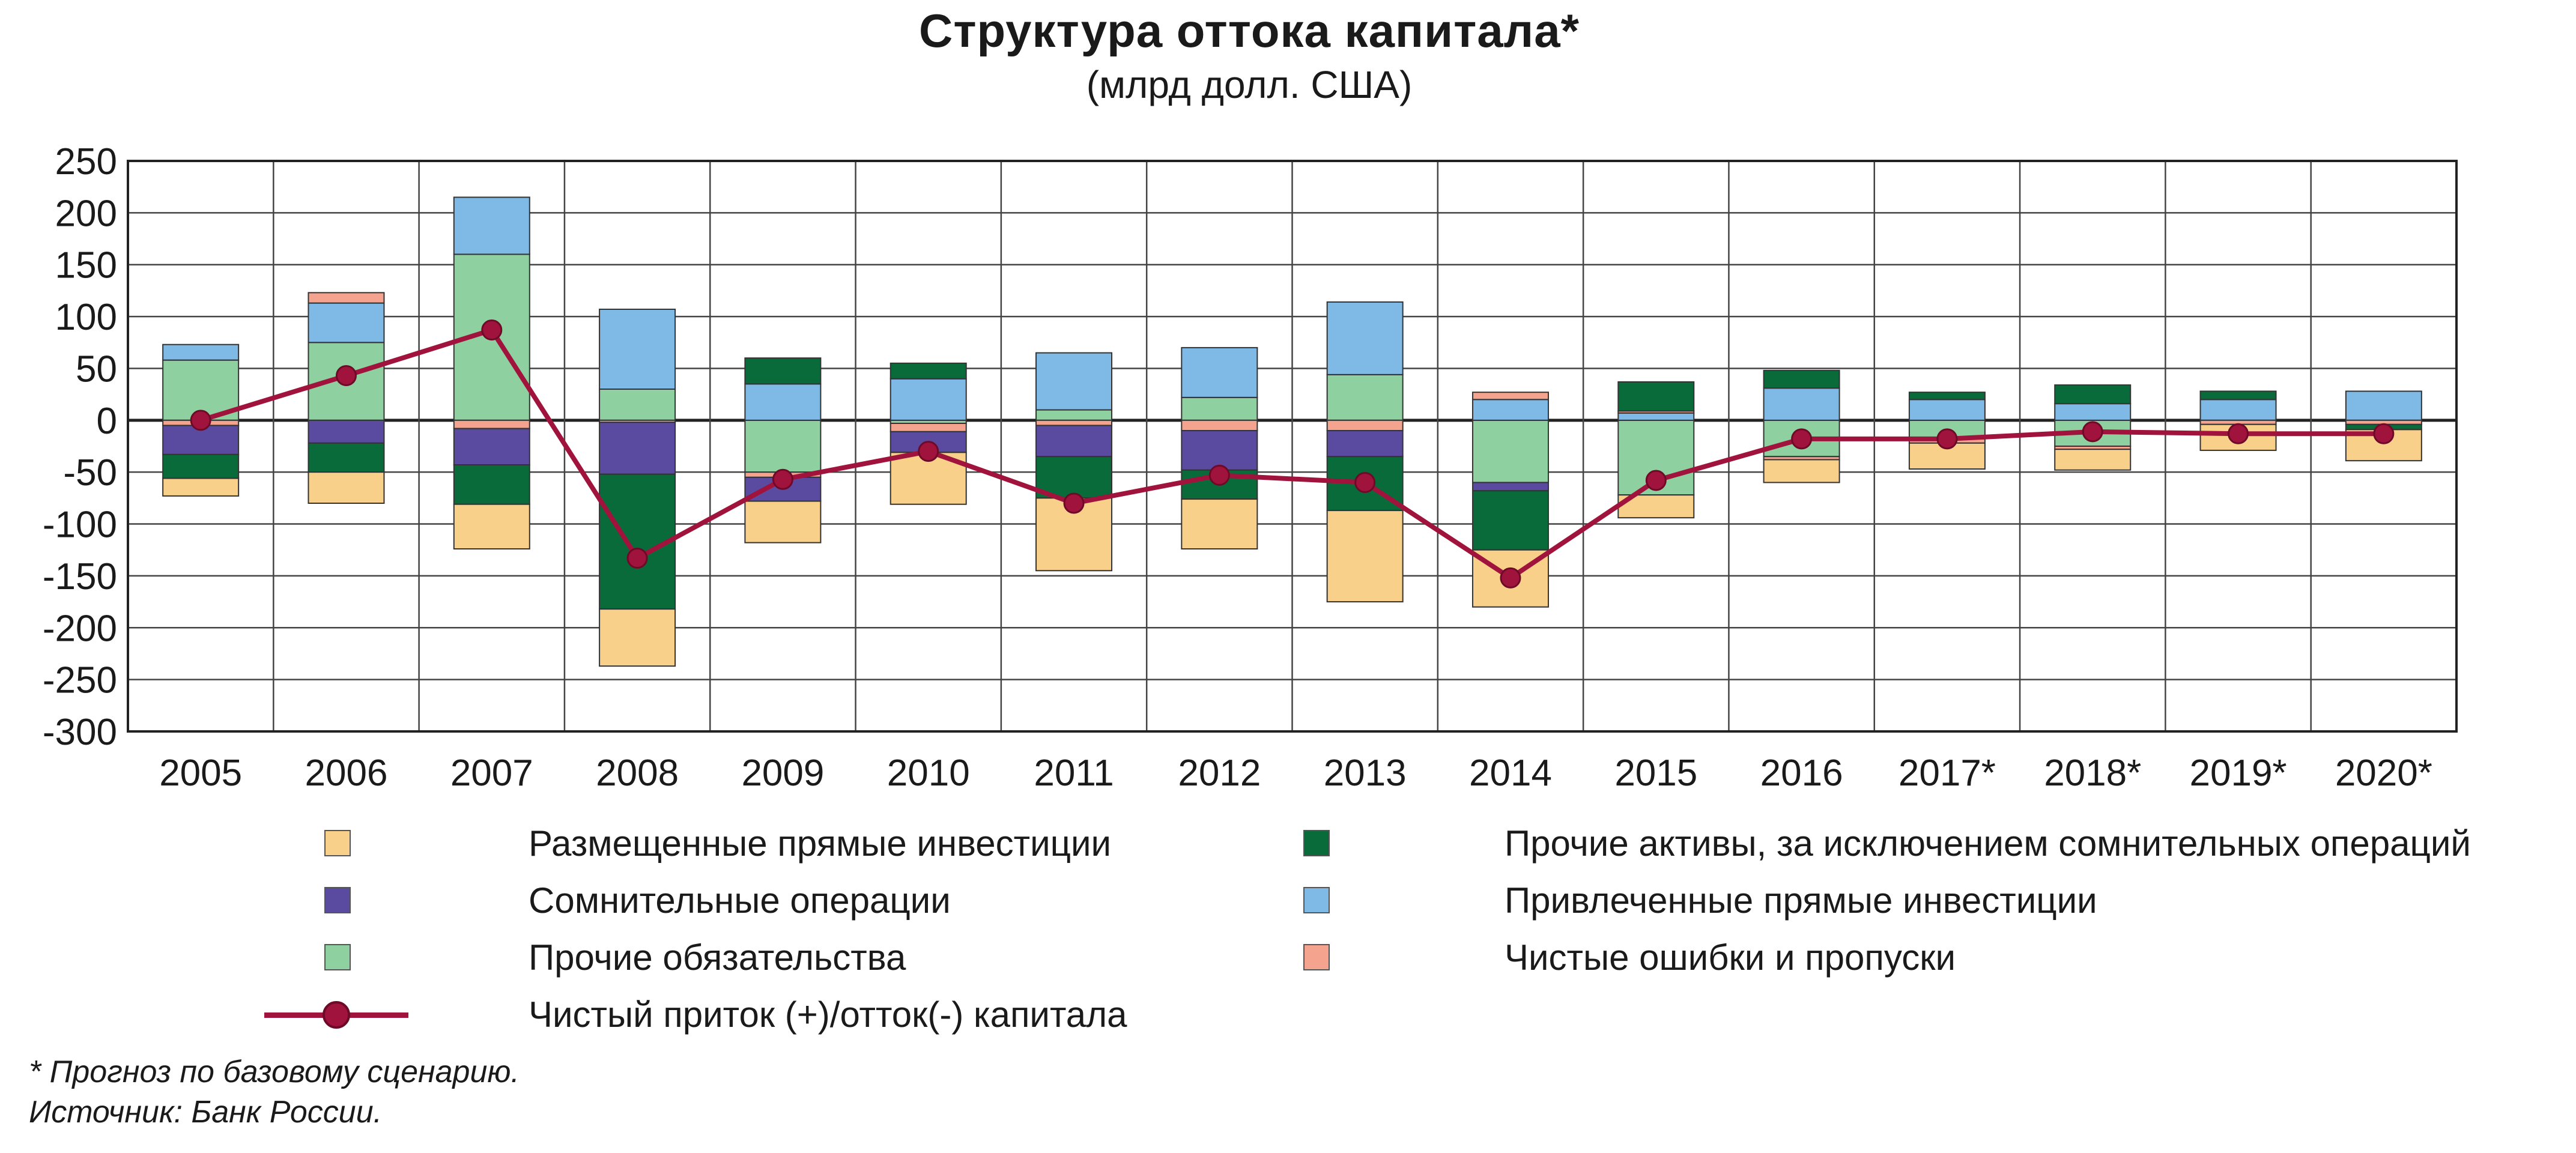 The image size is (2576, 1153). I want to click on y-tick-label: -150, so click(80, 577).